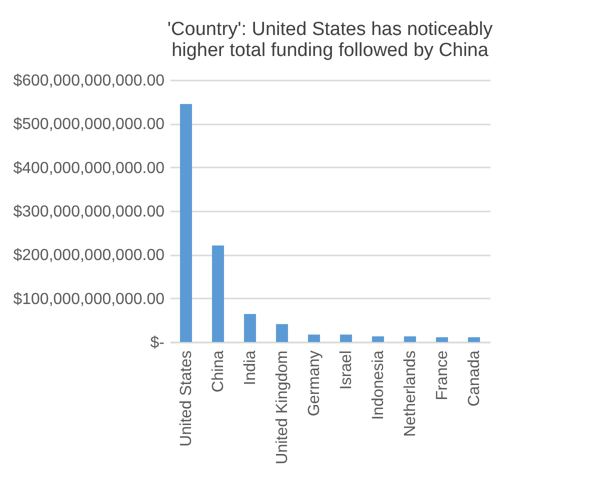  What do you see at coordinates (250, 368) in the screenshot?
I see `x-tick-label: India` at bounding box center [250, 368].